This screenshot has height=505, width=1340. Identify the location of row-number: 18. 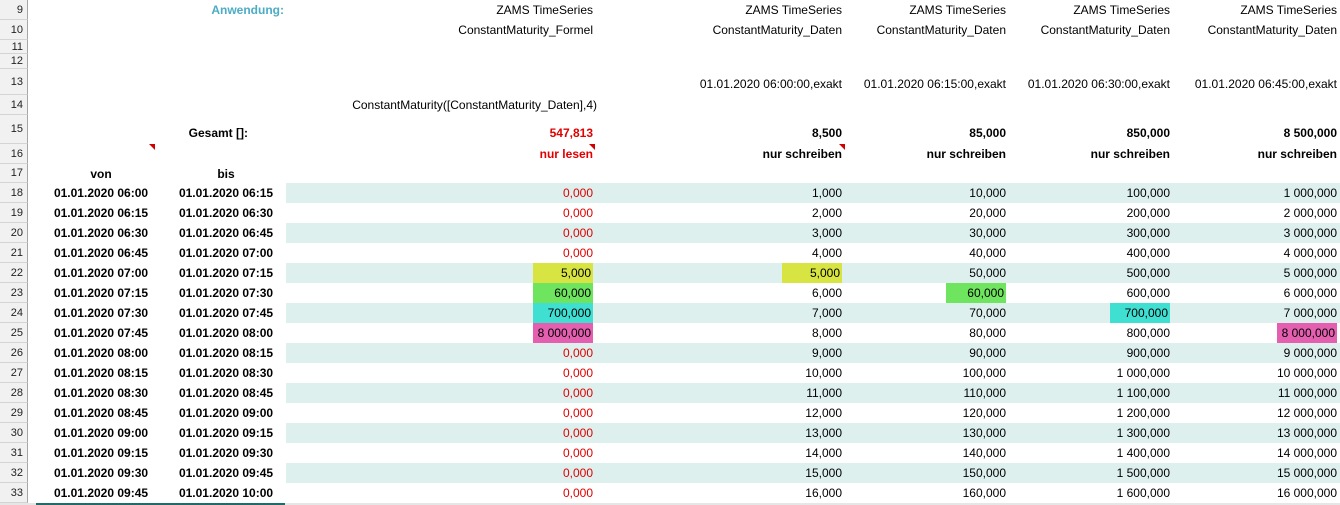
(14, 193).